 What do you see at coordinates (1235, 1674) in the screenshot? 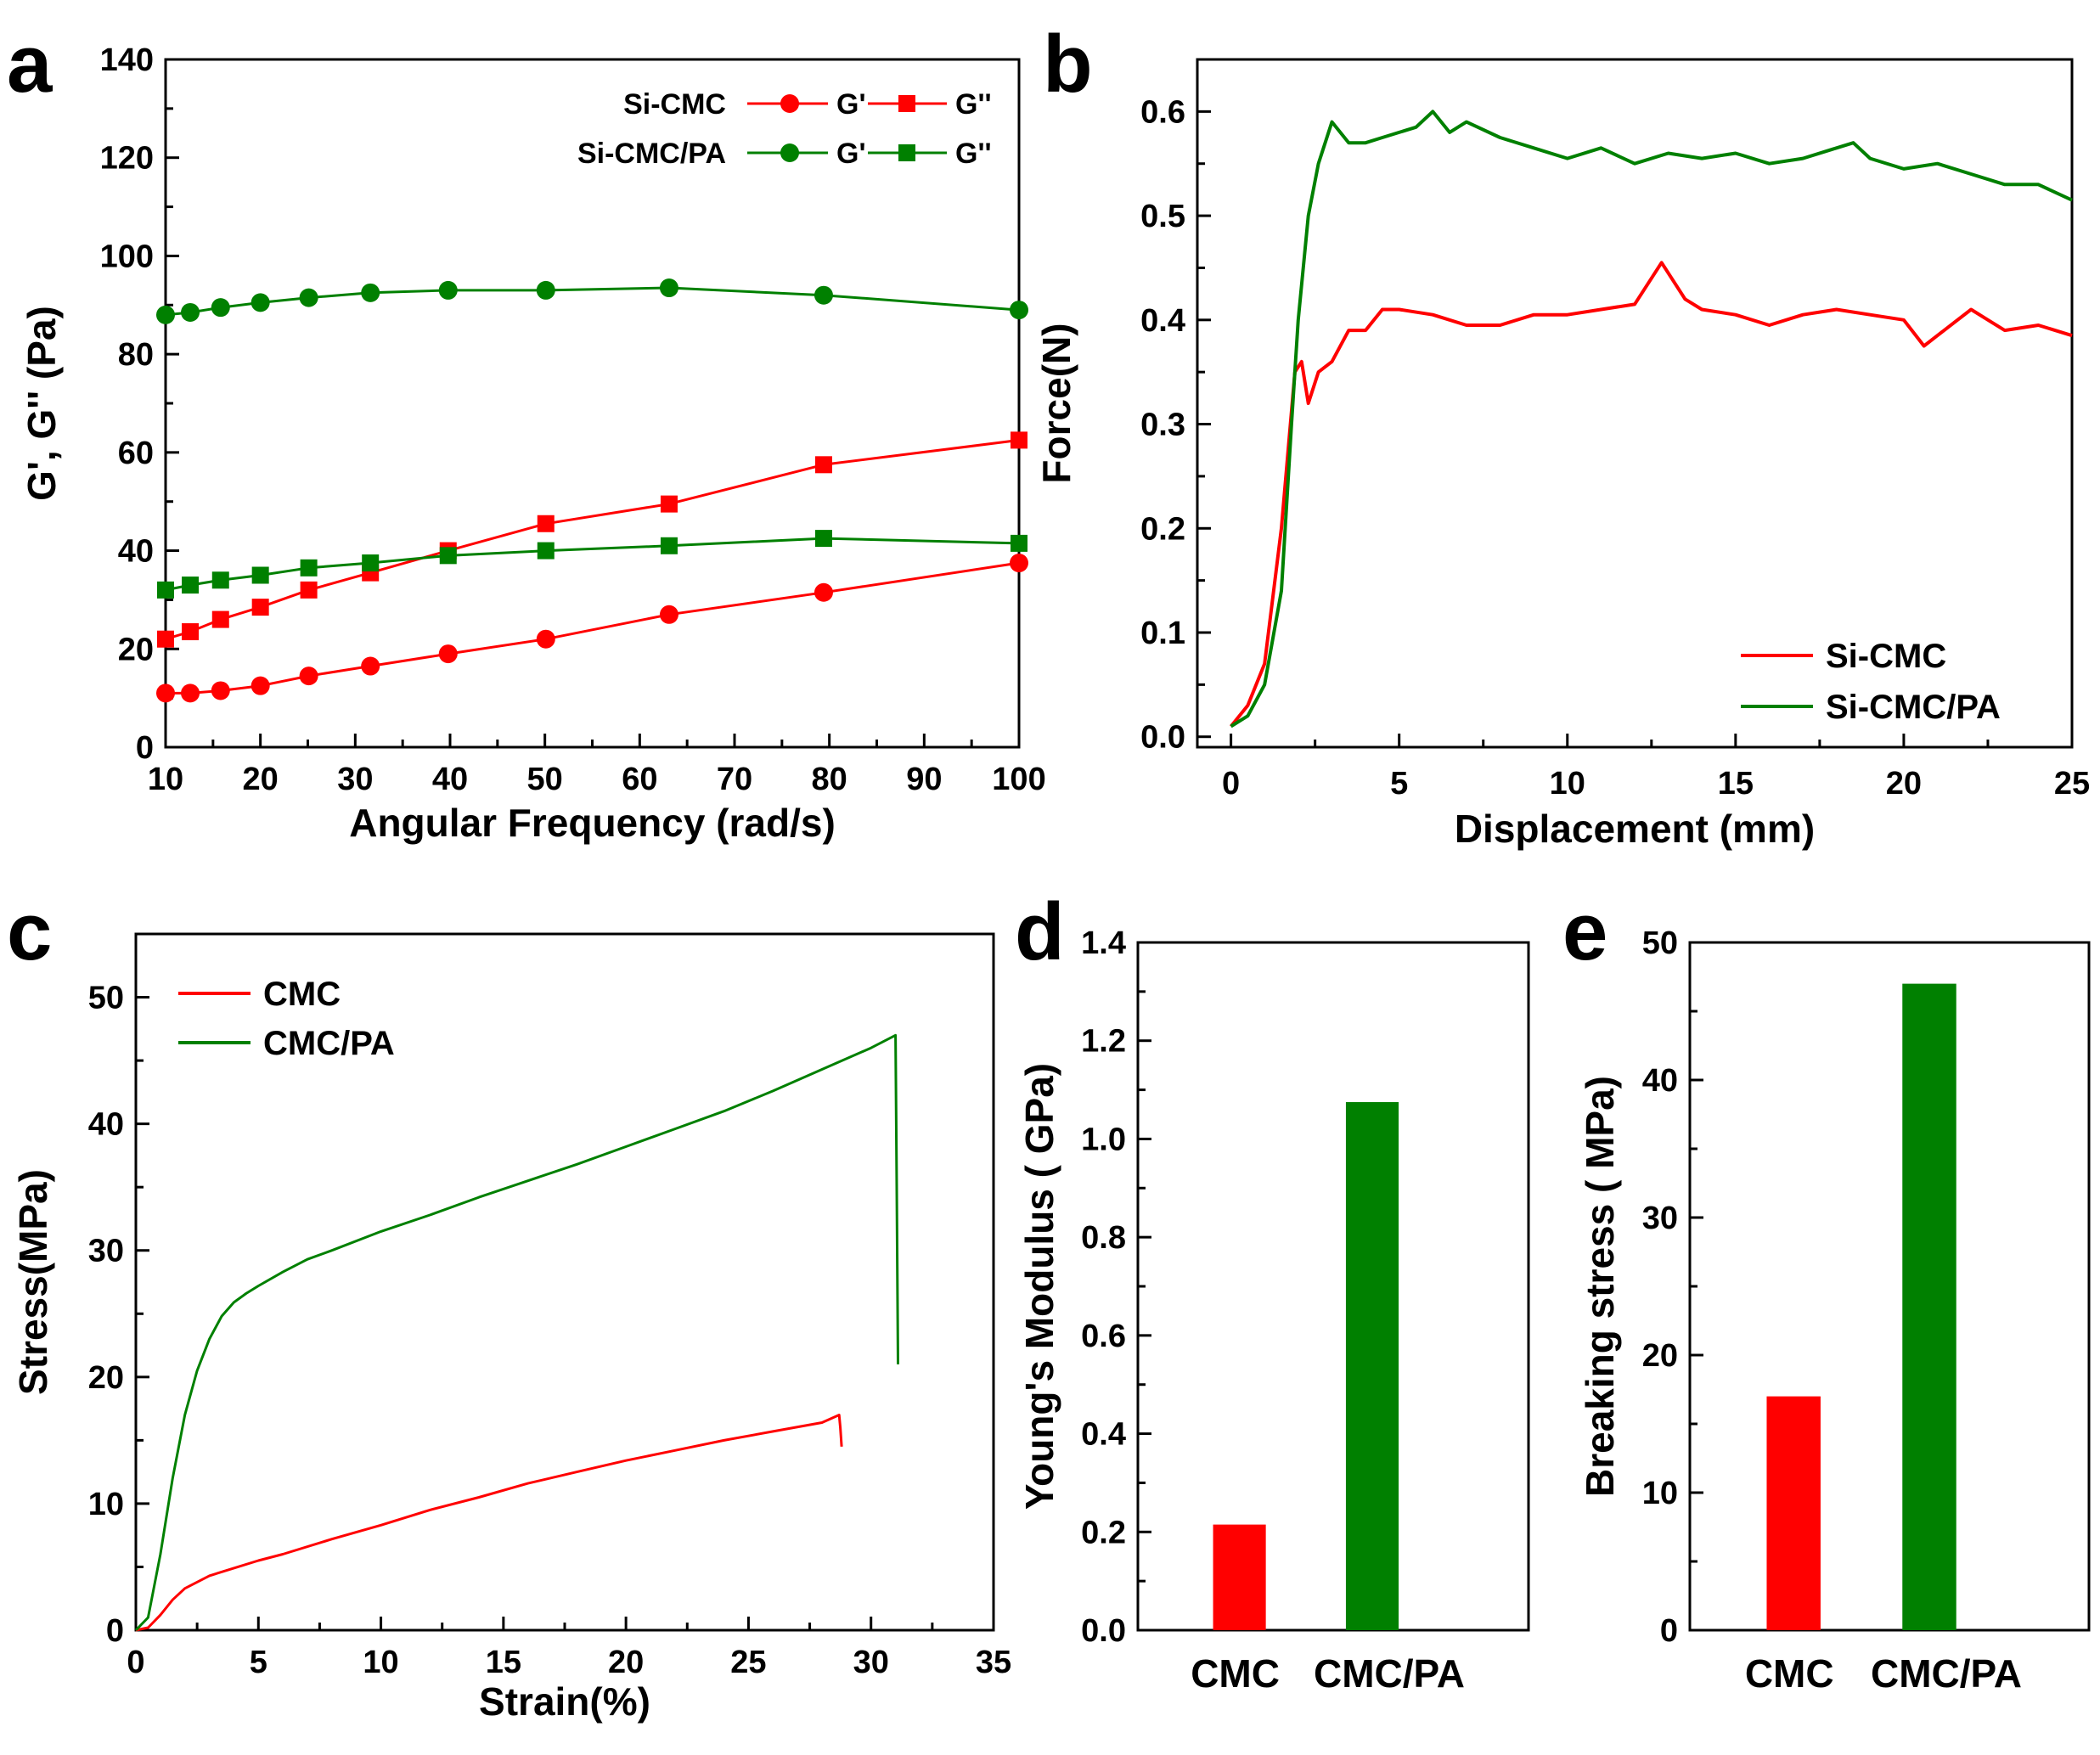
I see `x-category-label: CMC` at bounding box center [1235, 1674].